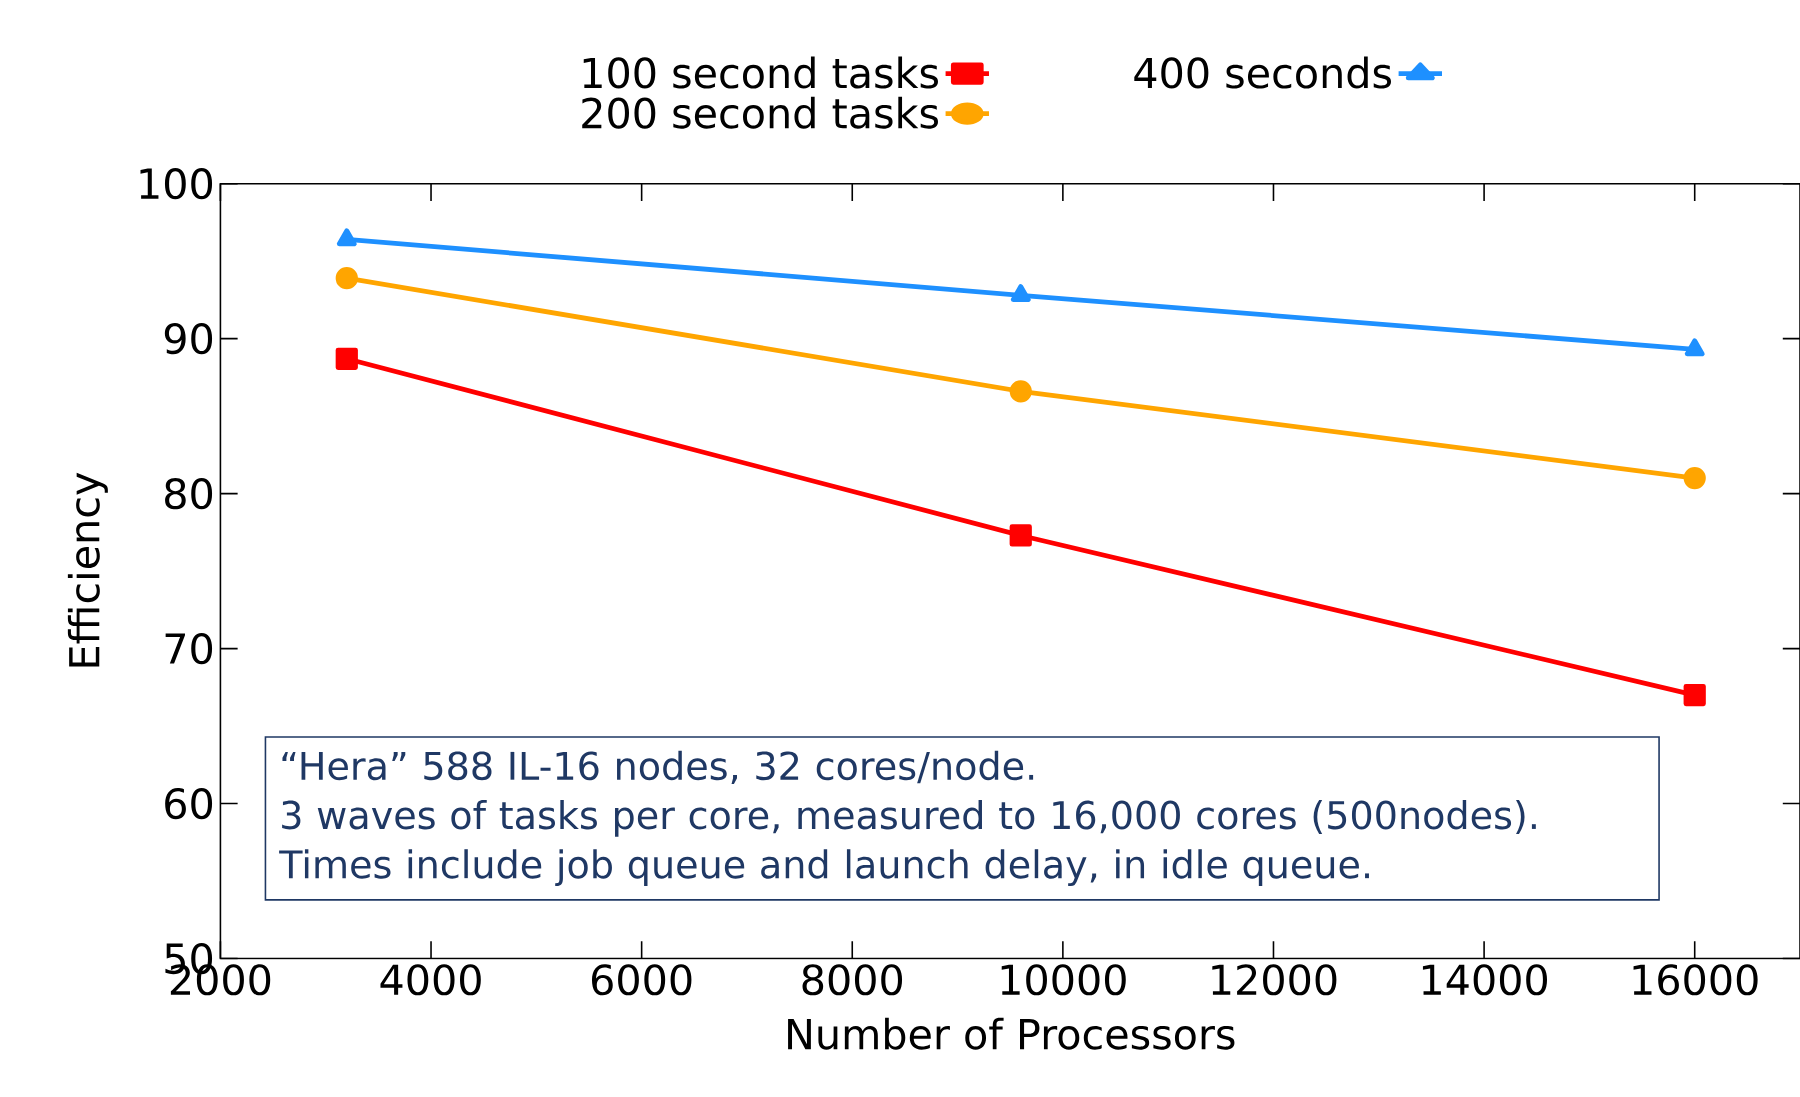 This screenshot has height=1097, width=1800. I want to click on y-tick-label: 90, so click(188, 338).